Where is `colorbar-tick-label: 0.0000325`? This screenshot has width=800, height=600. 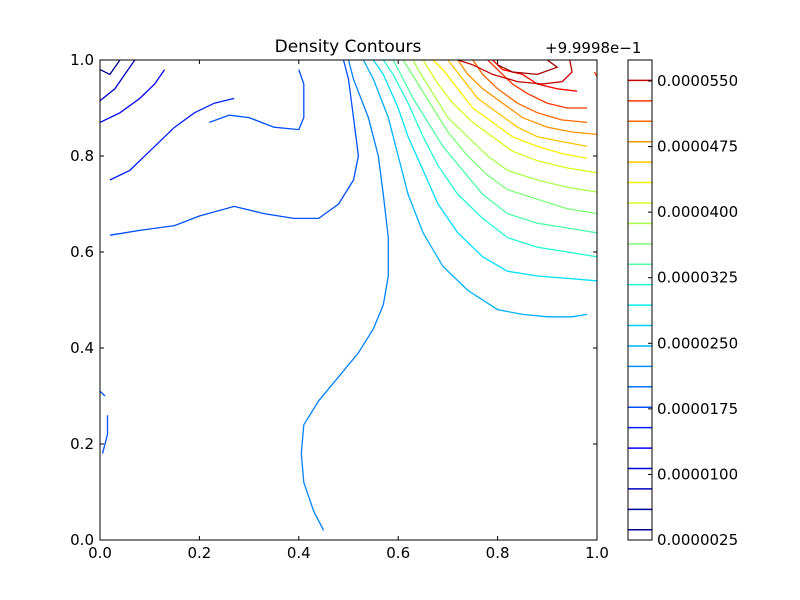 colorbar-tick-label: 0.0000325 is located at coordinates (697, 278).